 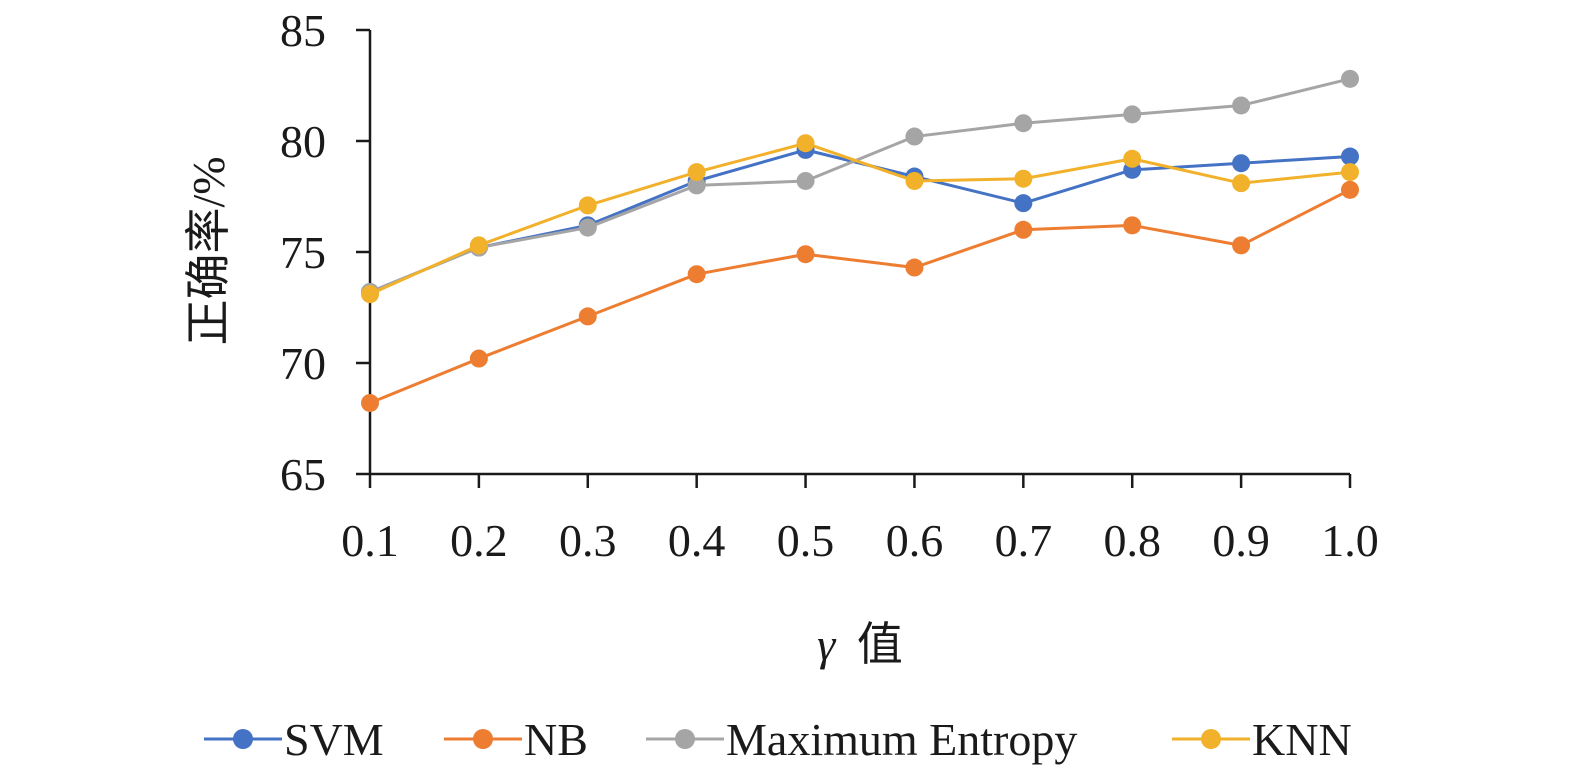 What do you see at coordinates (334, 739) in the screenshot?
I see `legend-label: SVM` at bounding box center [334, 739].